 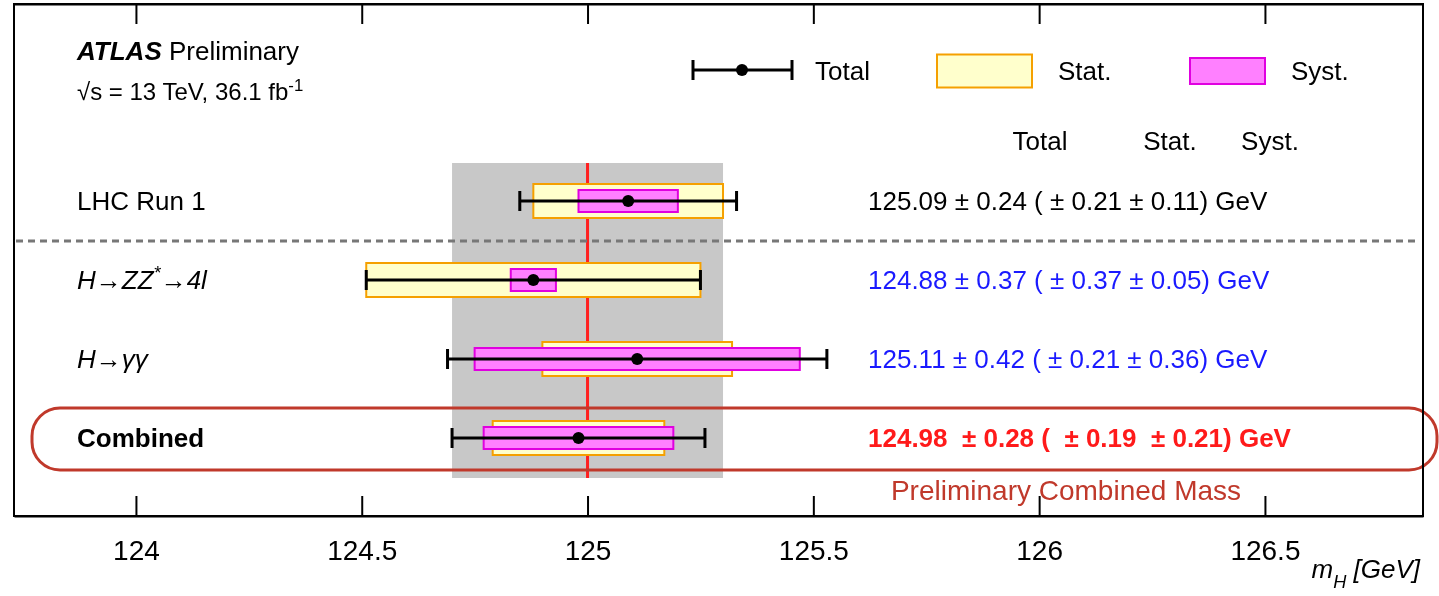 I want to click on text: Total, so click(x=1040, y=141).